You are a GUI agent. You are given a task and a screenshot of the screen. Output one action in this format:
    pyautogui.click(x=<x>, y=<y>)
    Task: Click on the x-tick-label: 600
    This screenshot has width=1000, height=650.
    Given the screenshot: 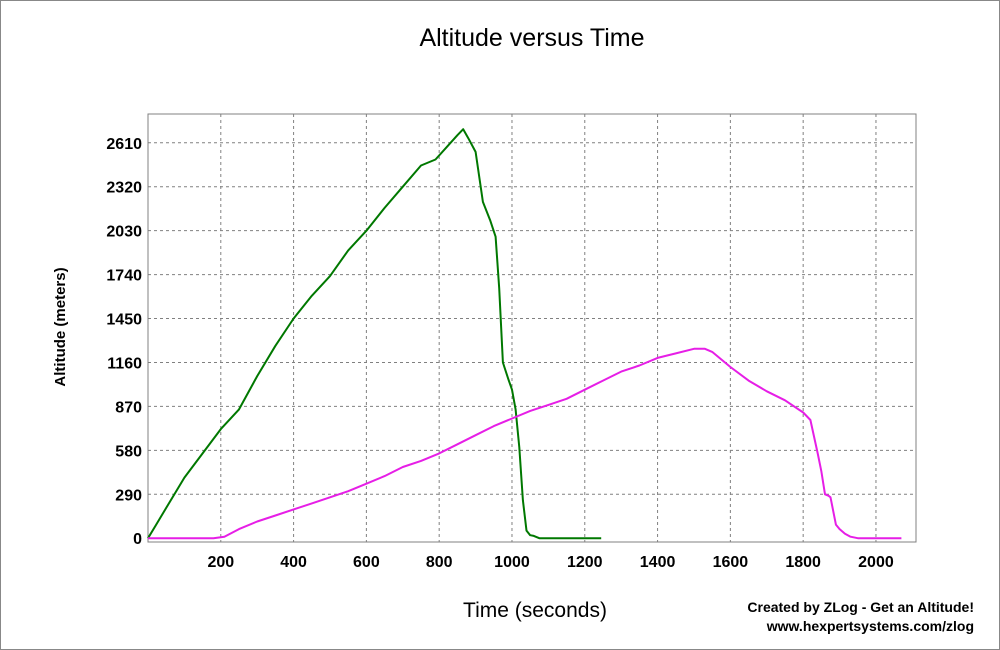 What is the action you would take?
    pyautogui.click(x=366, y=562)
    